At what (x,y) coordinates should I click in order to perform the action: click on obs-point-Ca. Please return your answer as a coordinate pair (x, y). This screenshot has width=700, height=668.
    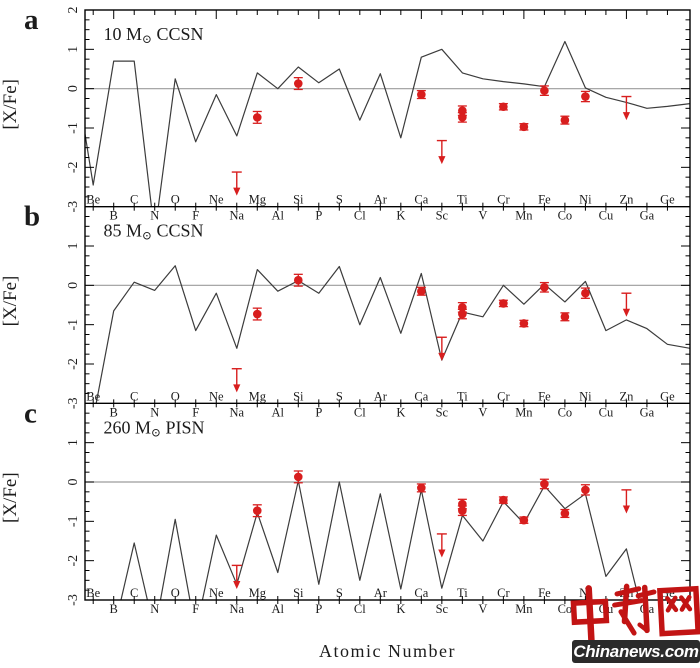
    Looking at the image, I should click on (421, 94).